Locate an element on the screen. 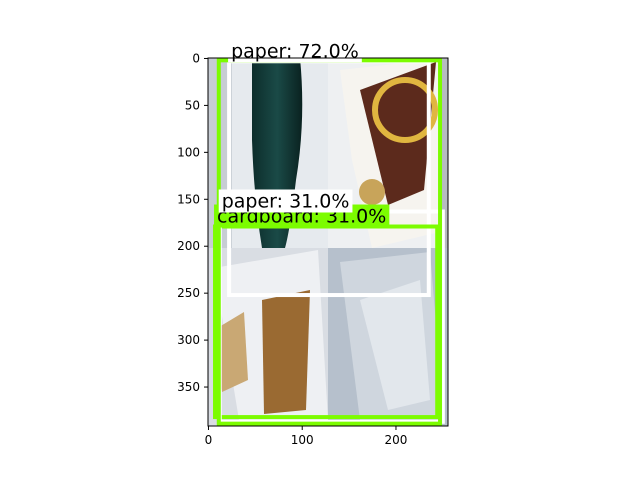  y-tick-label: 0 is located at coordinates (196, 58).